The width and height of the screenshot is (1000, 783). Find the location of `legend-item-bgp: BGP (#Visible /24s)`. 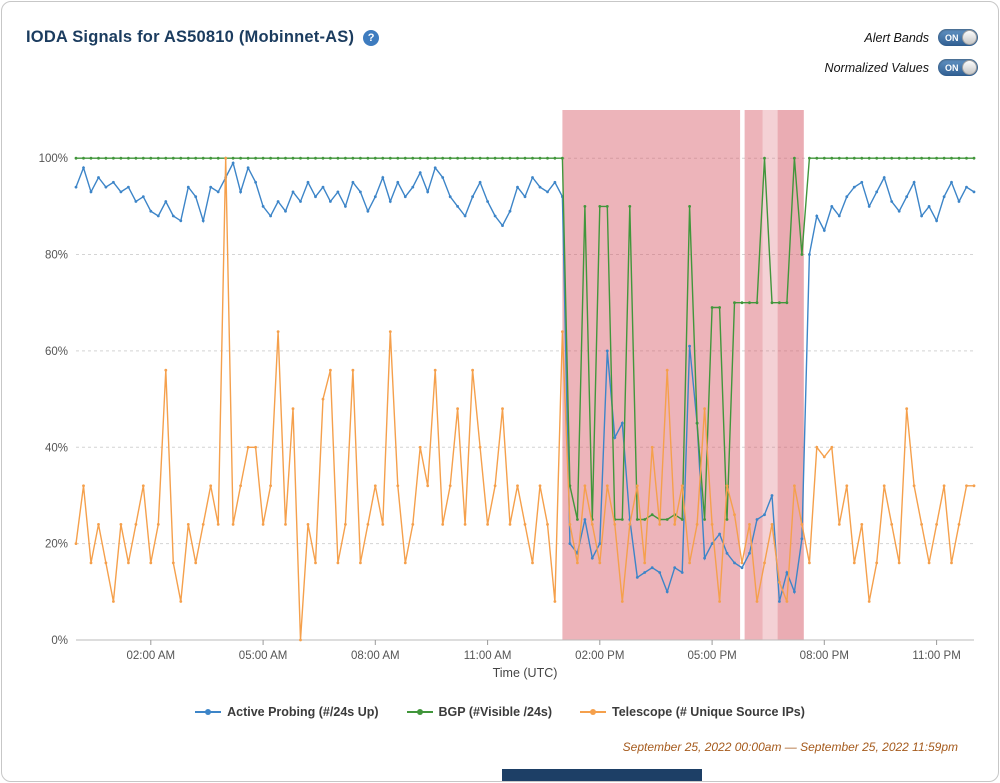

legend-item-bgp: BGP (#Visible /24s) is located at coordinates (479, 712).